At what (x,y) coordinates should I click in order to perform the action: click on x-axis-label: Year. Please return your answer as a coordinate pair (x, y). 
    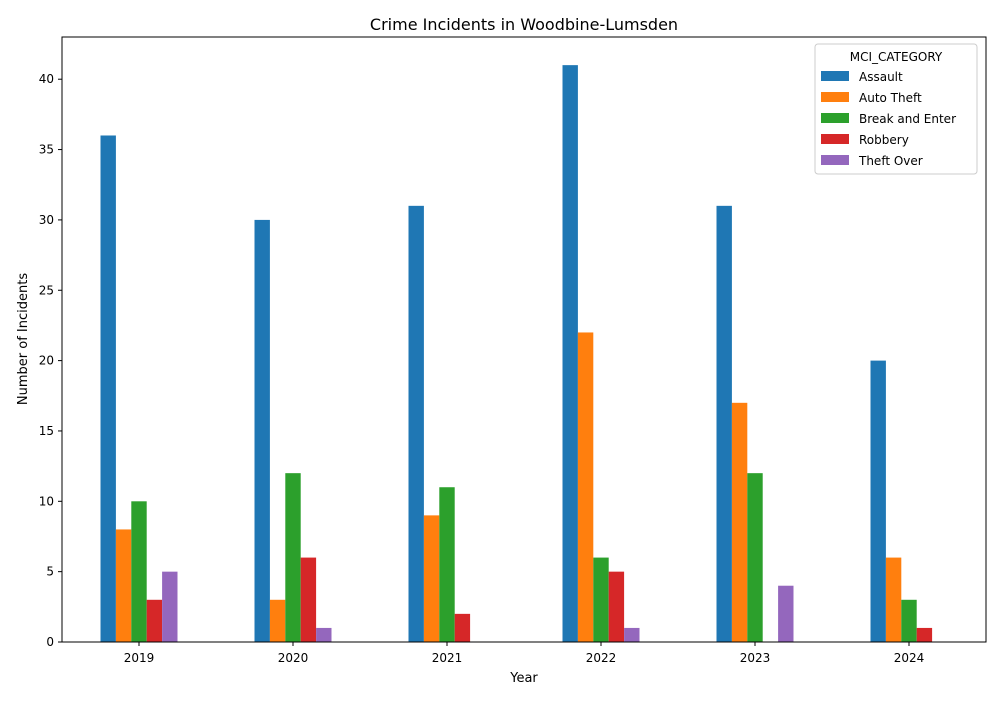
    Looking at the image, I should click on (523, 678).